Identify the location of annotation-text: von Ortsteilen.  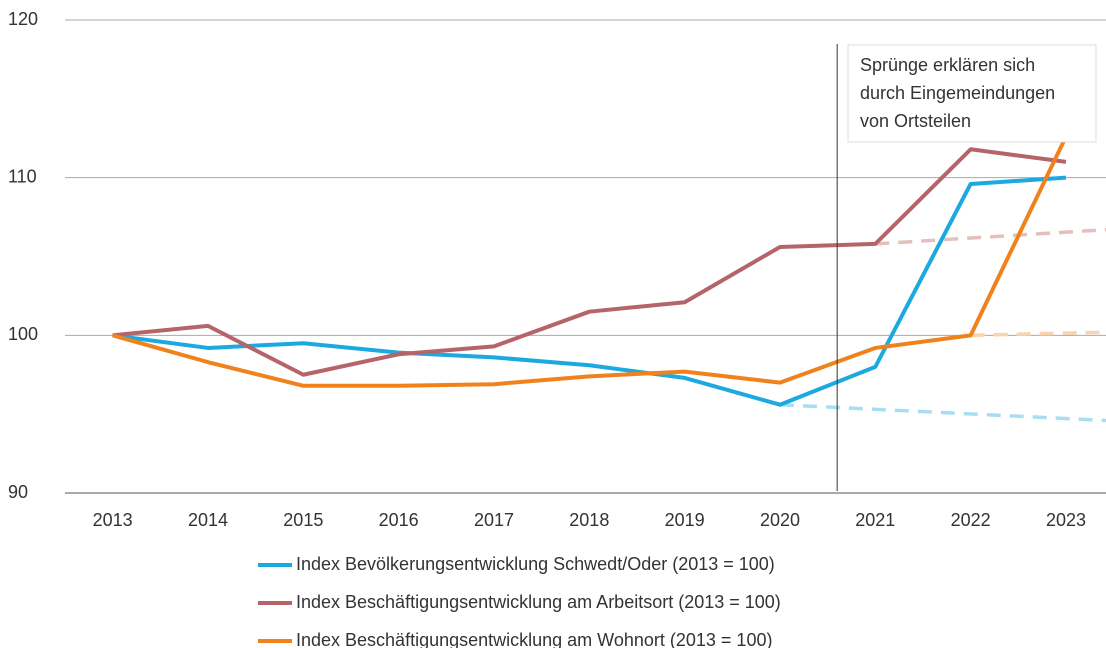
(915, 121).